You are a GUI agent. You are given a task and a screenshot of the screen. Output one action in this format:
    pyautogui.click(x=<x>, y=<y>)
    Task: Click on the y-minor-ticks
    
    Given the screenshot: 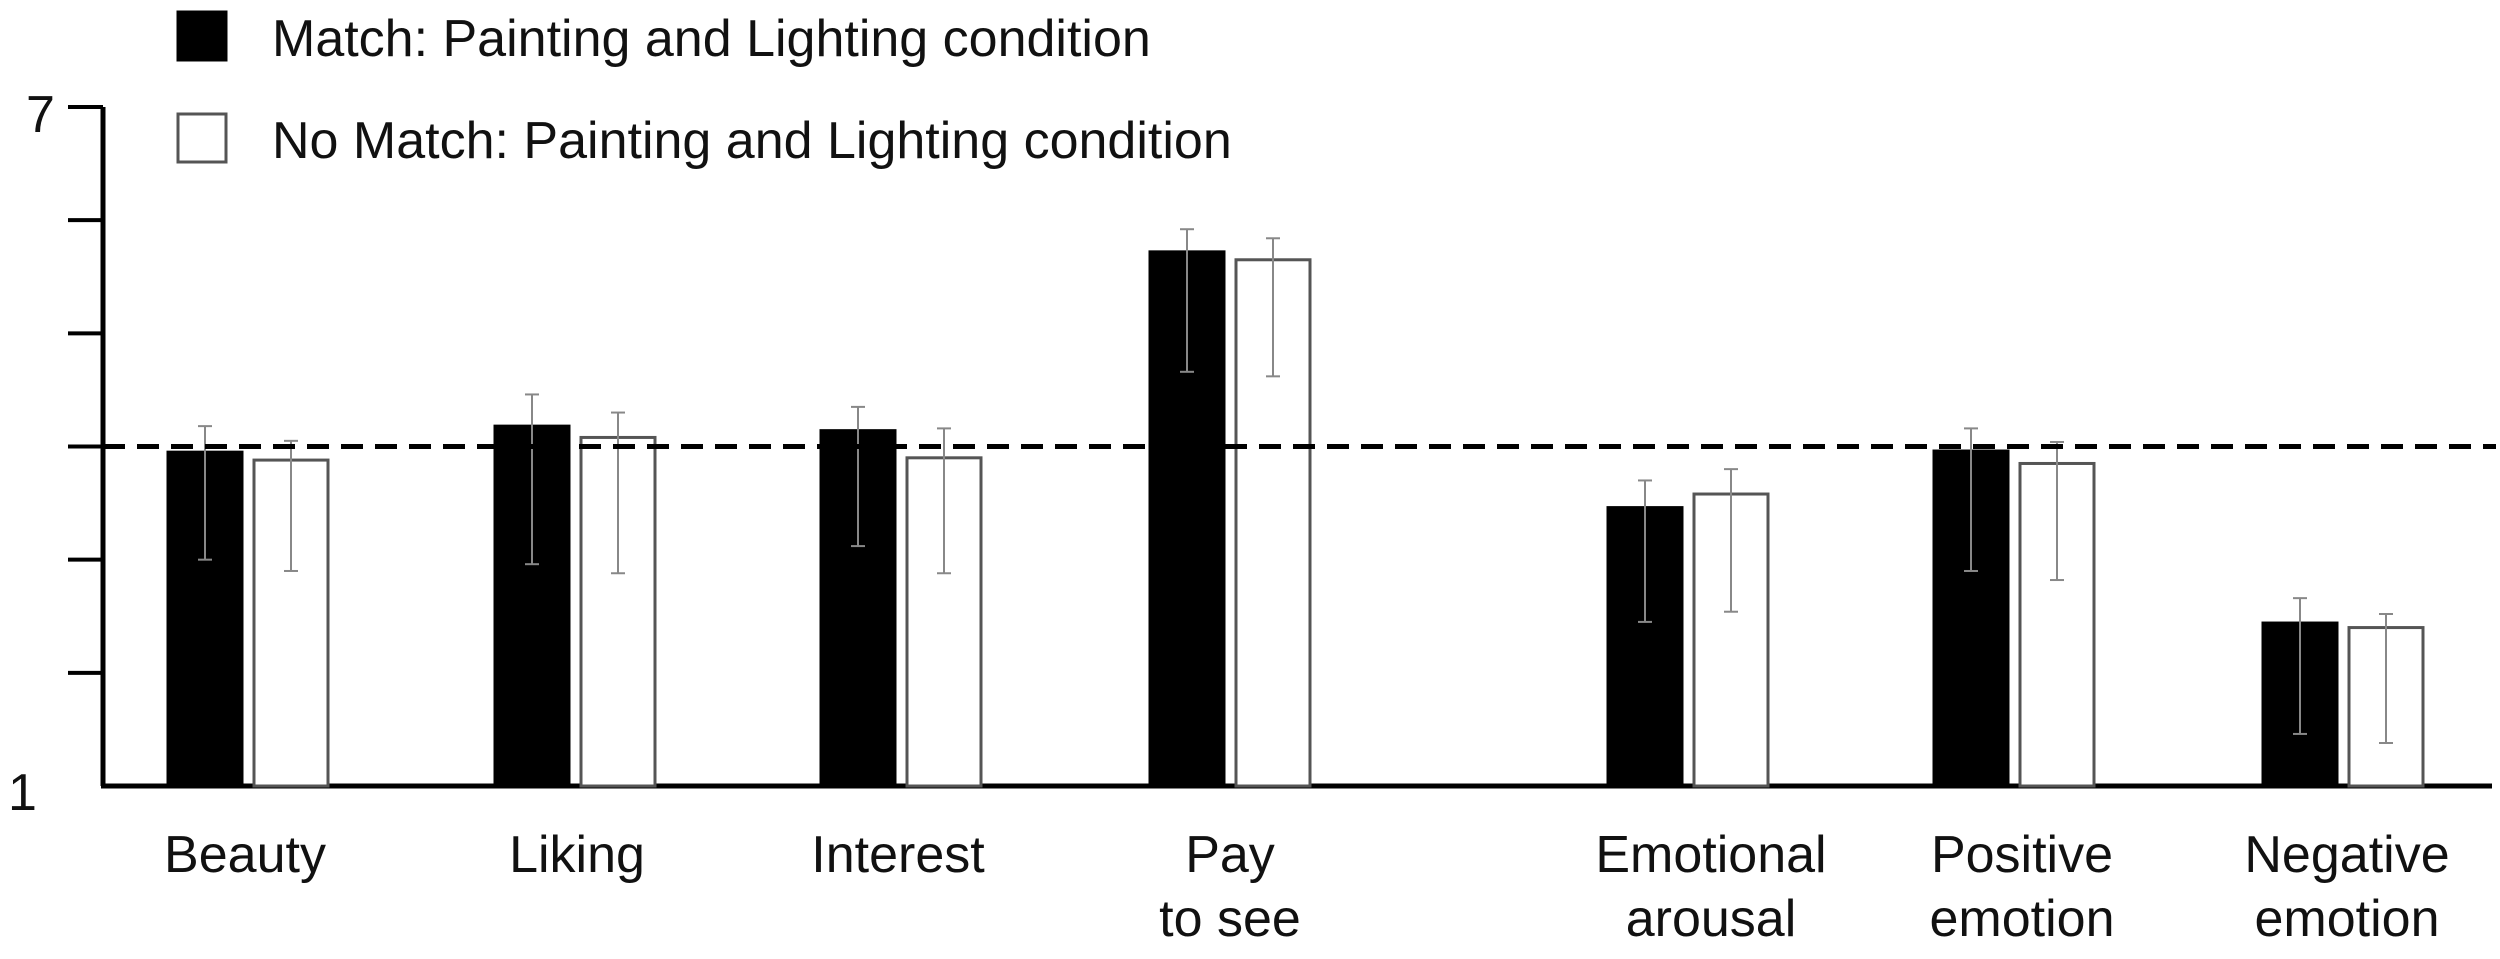 What is the action you would take?
    pyautogui.click(x=85, y=390)
    